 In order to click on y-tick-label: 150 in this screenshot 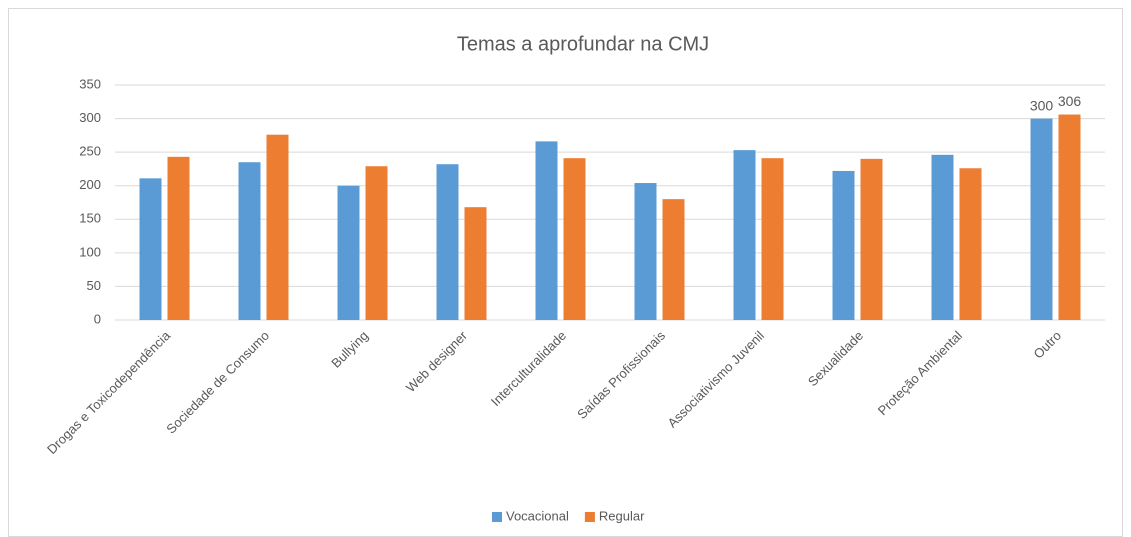, I will do `click(90, 218)`.